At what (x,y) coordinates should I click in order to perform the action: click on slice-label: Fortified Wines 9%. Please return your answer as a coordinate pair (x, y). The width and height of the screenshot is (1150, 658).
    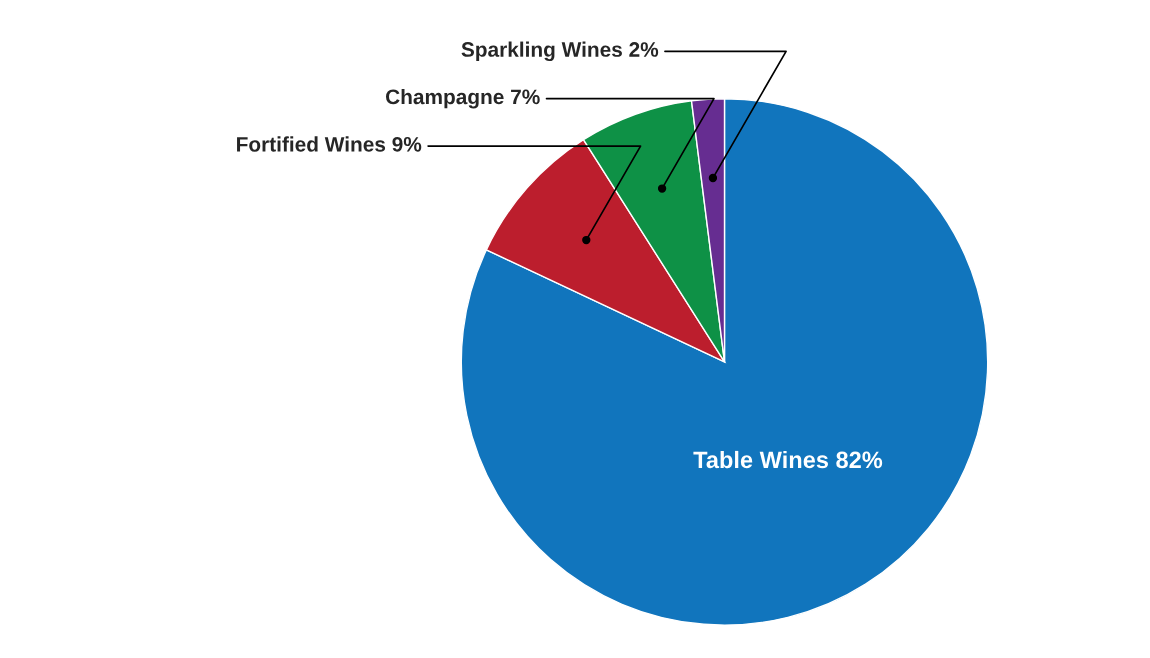
    Looking at the image, I should click on (329, 144).